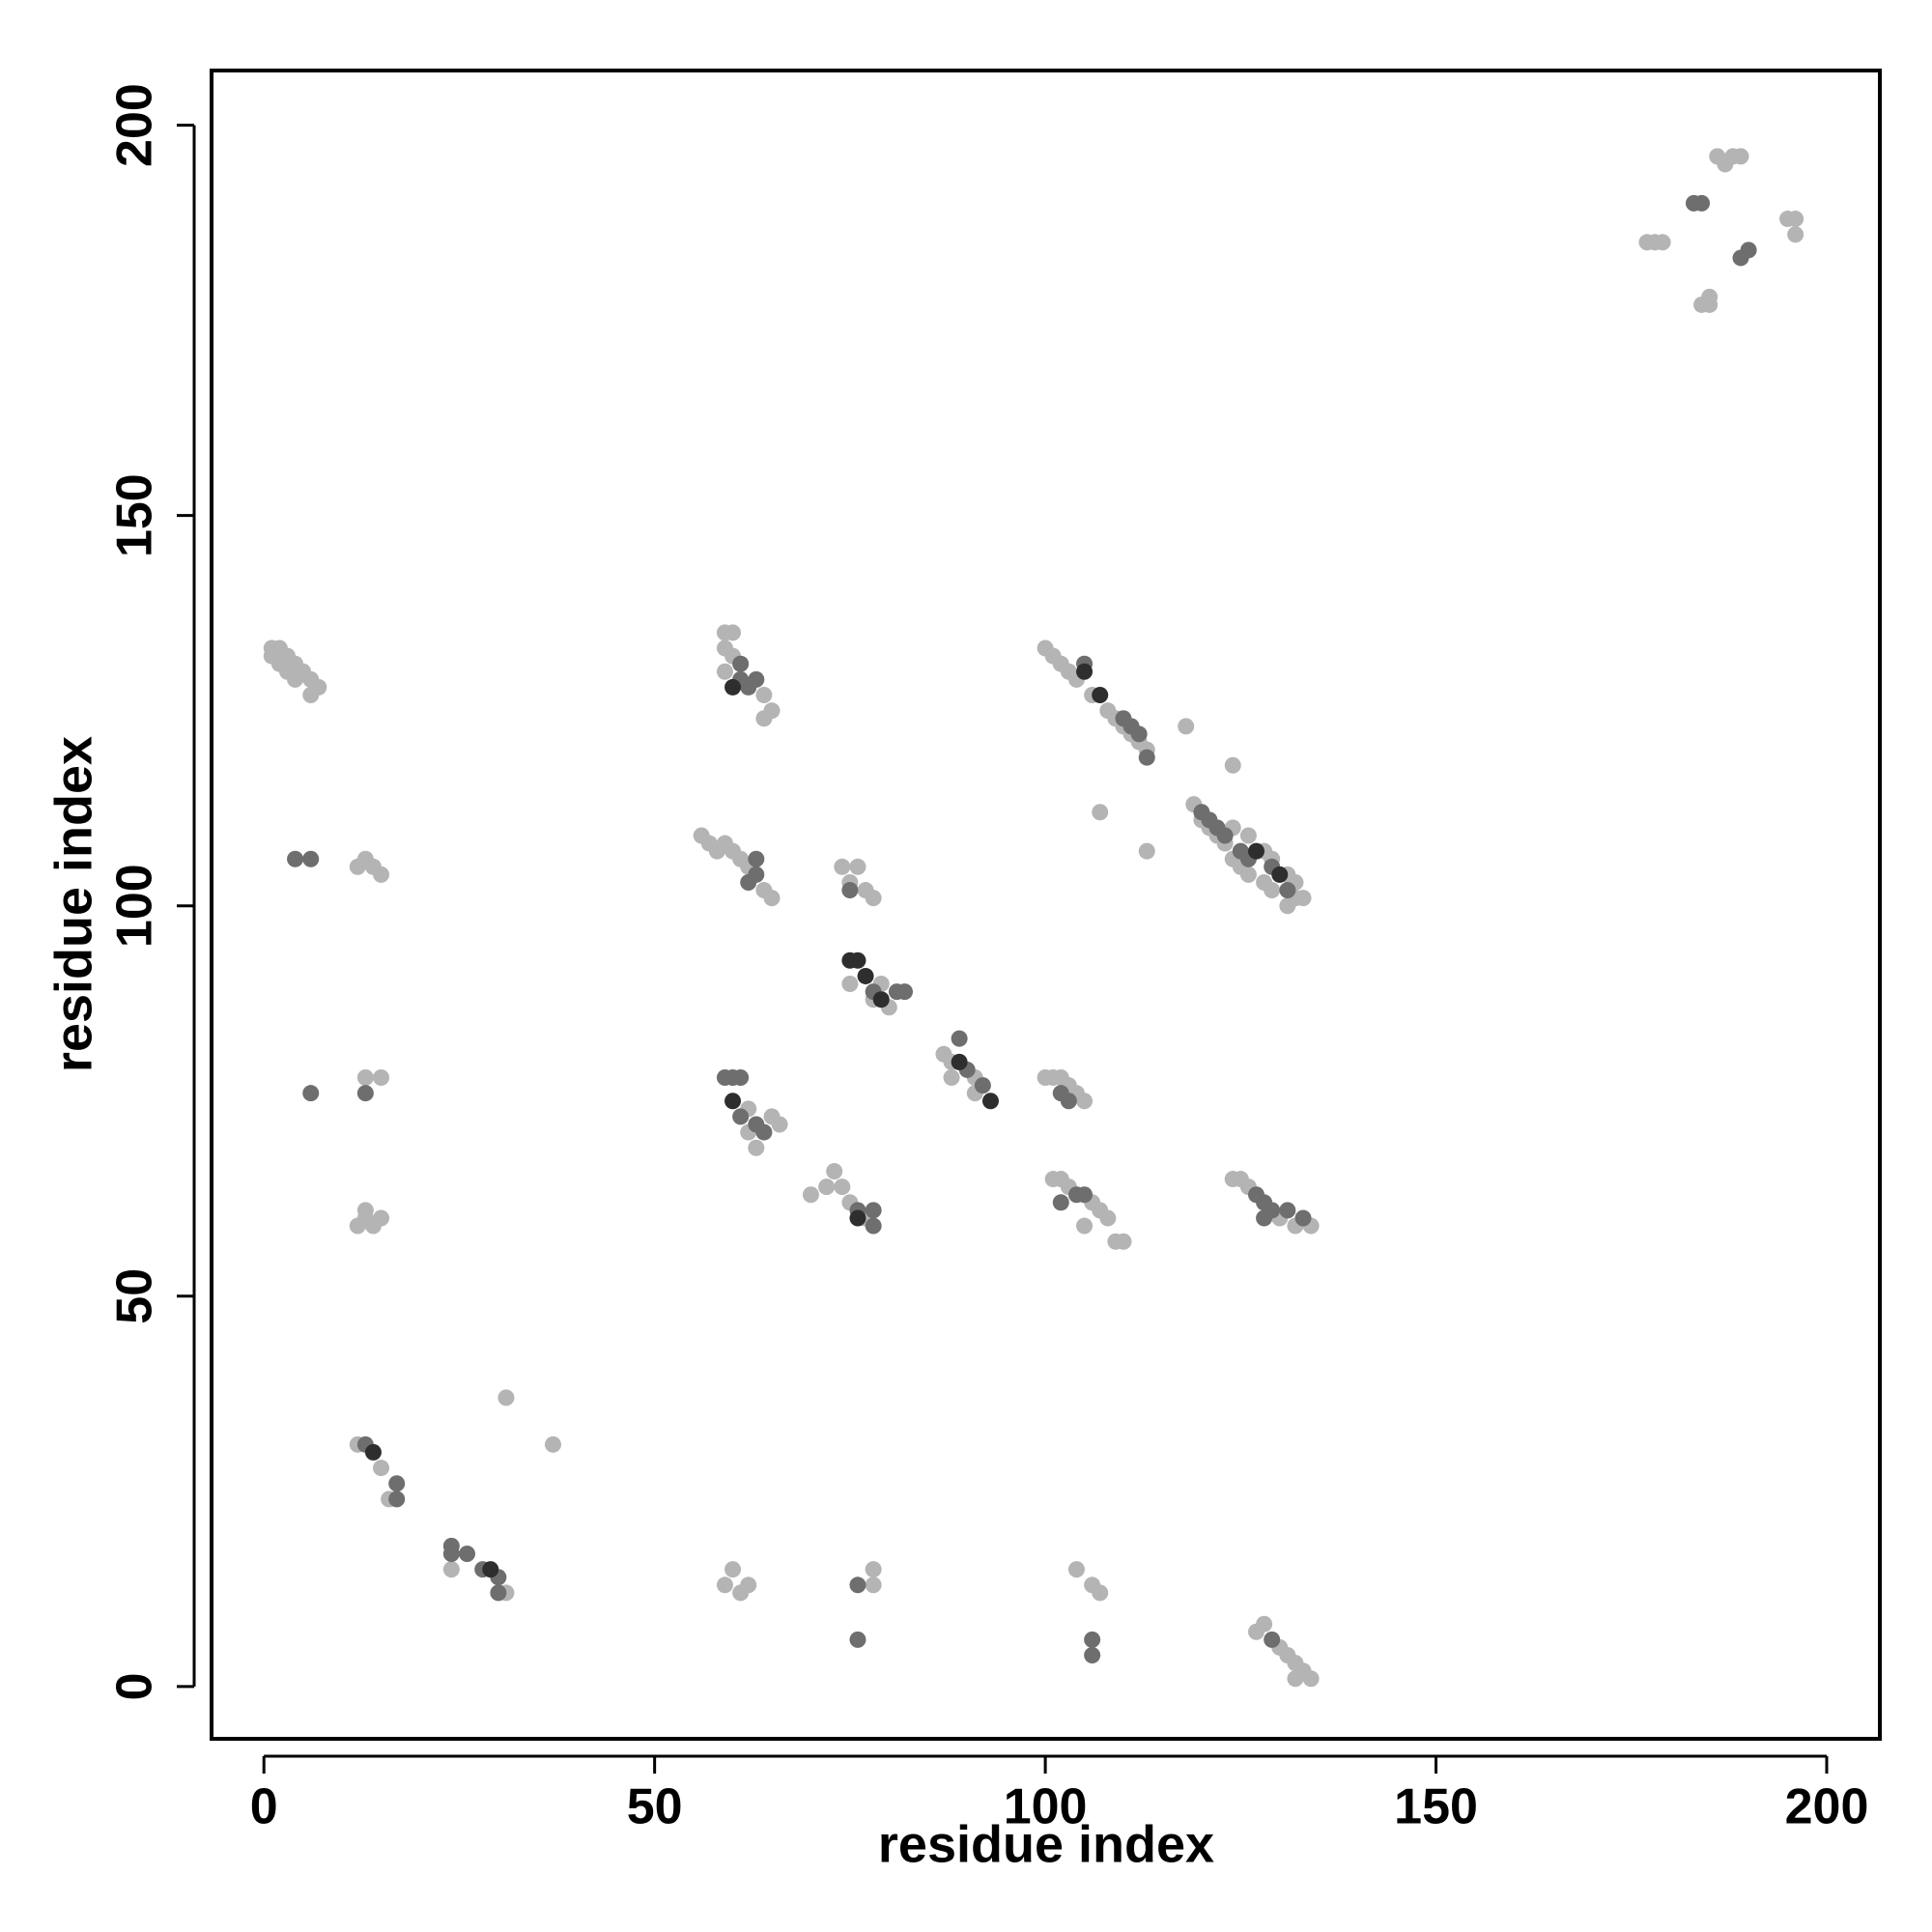 The height and width of the screenshot is (1932, 1932). What do you see at coordinates (264, 1807) in the screenshot?
I see `x-tick-label: 0` at bounding box center [264, 1807].